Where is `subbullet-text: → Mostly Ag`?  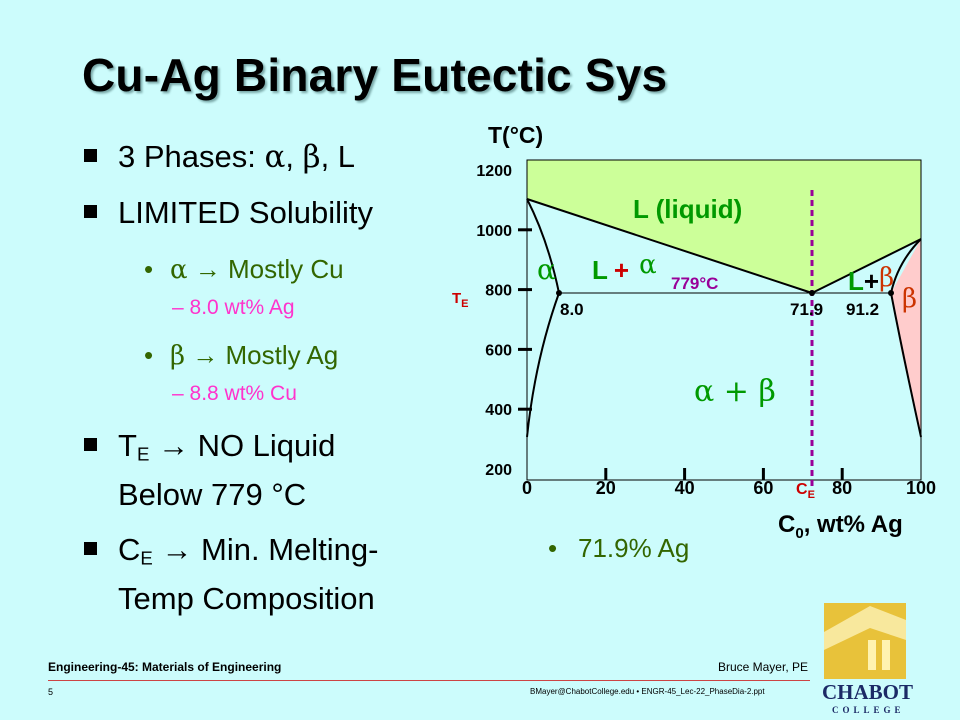
subbullet-text: → Mostly Ag is located at coordinates (262, 355).